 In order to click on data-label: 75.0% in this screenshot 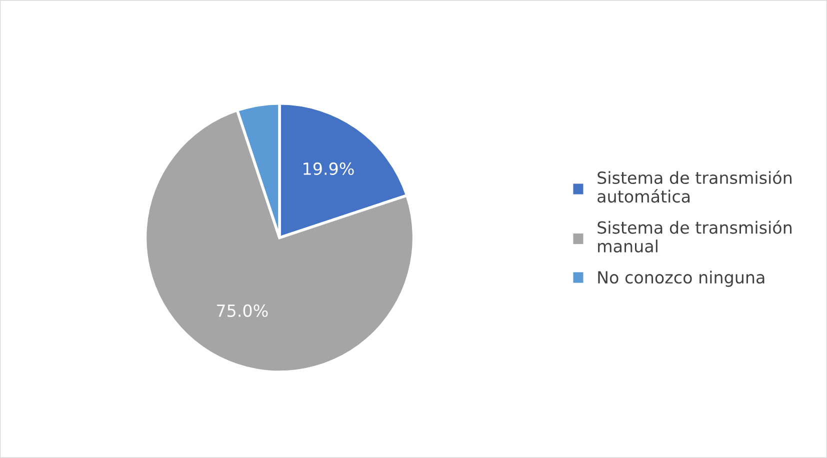, I will do `click(242, 310)`.